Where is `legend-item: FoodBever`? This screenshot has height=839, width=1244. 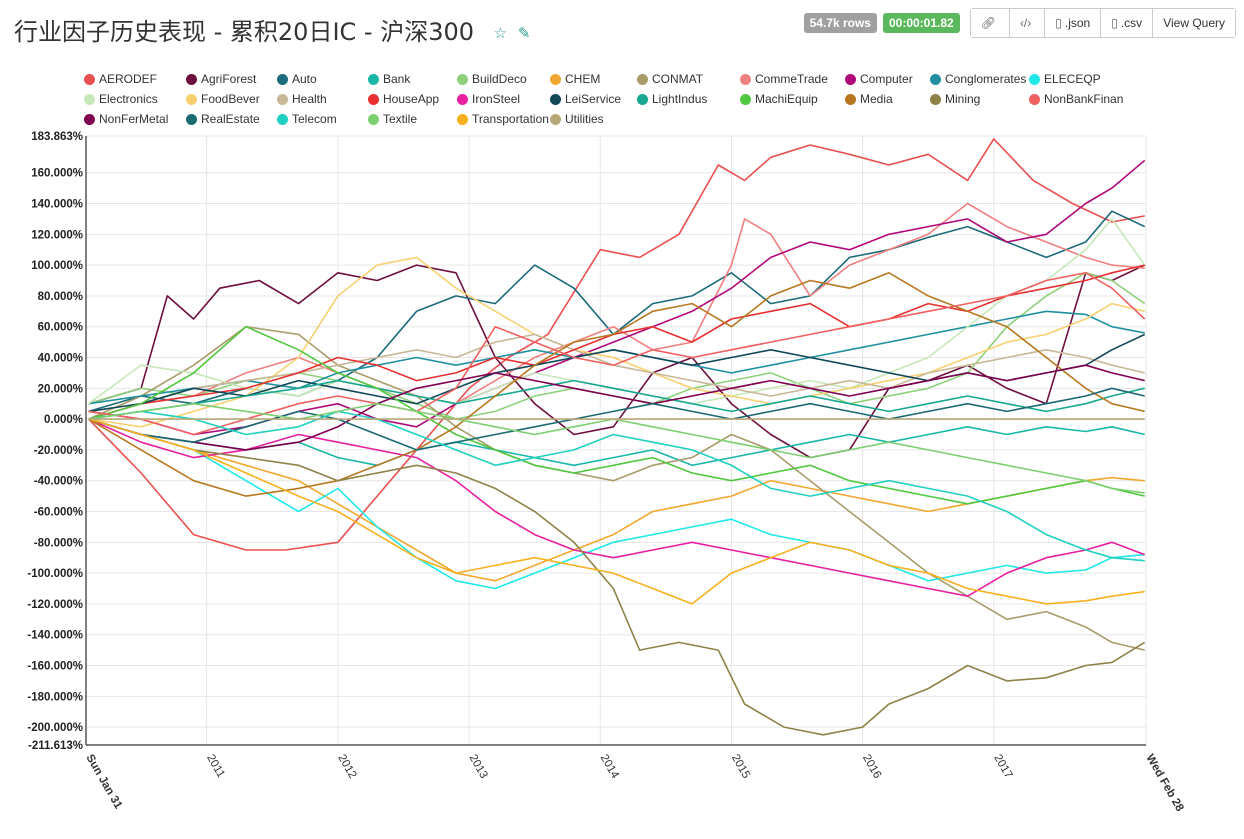
legend-item: FoodBever is located at coordinates (223, 99).